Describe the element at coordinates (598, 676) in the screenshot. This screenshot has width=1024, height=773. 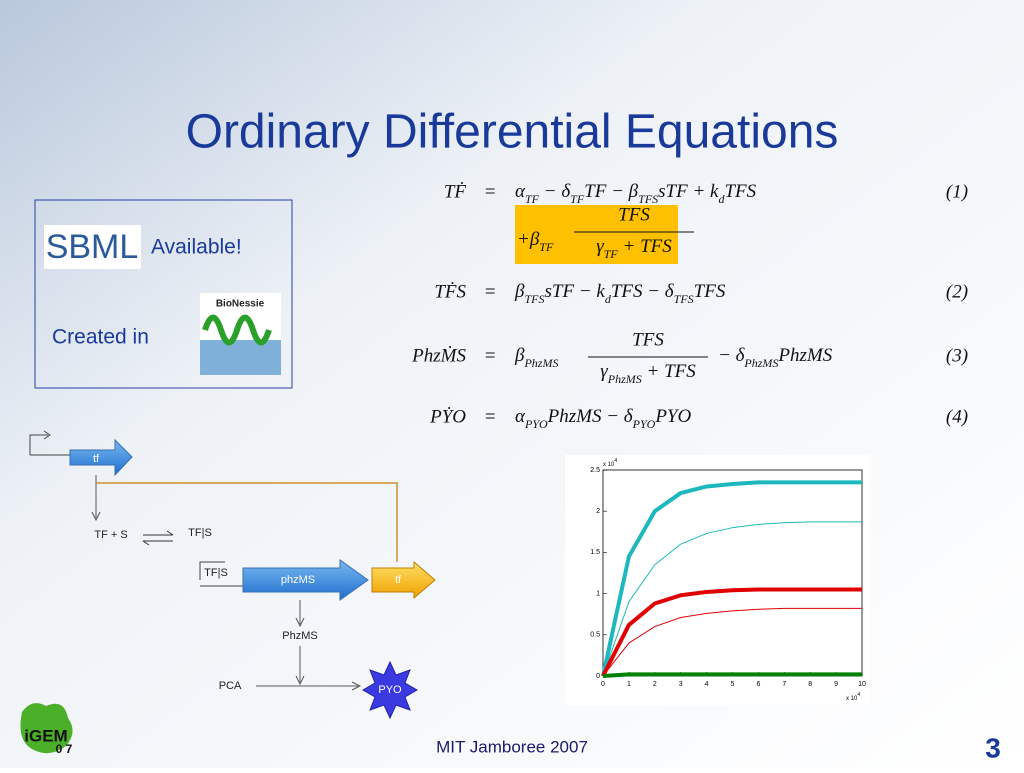
I see `y-tick-label: 0` at that location.